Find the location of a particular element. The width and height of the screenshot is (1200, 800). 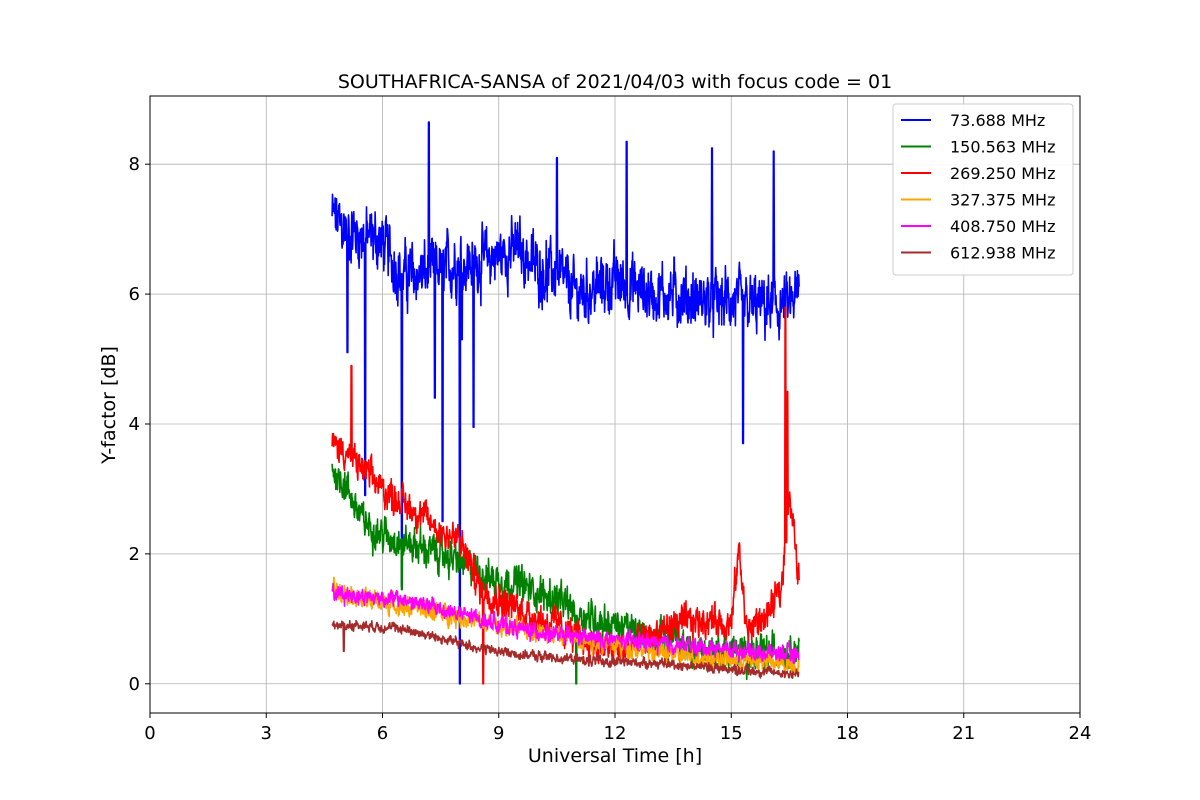

x-tick-label: 21 is located at coordinates (963, 733).